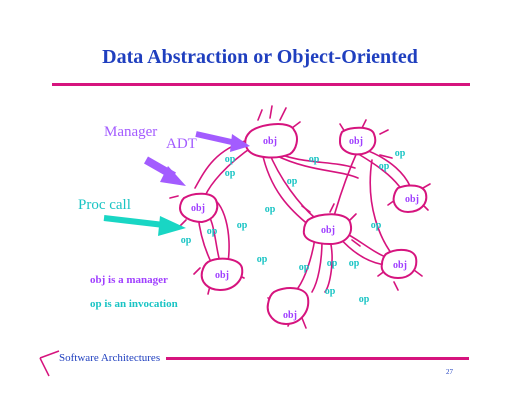  I want to click on adt-callout: ADT, so click(181, 144).